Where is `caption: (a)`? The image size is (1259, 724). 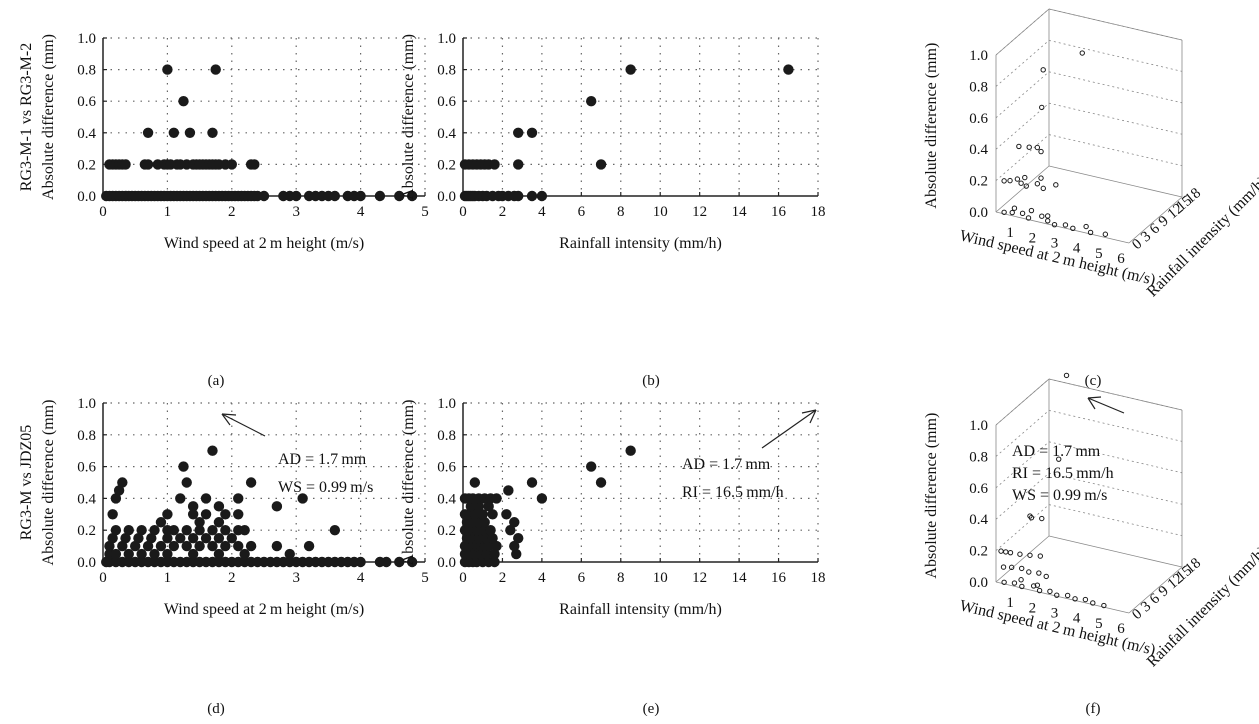 caption: (a) is located at coordinates (216, 381).